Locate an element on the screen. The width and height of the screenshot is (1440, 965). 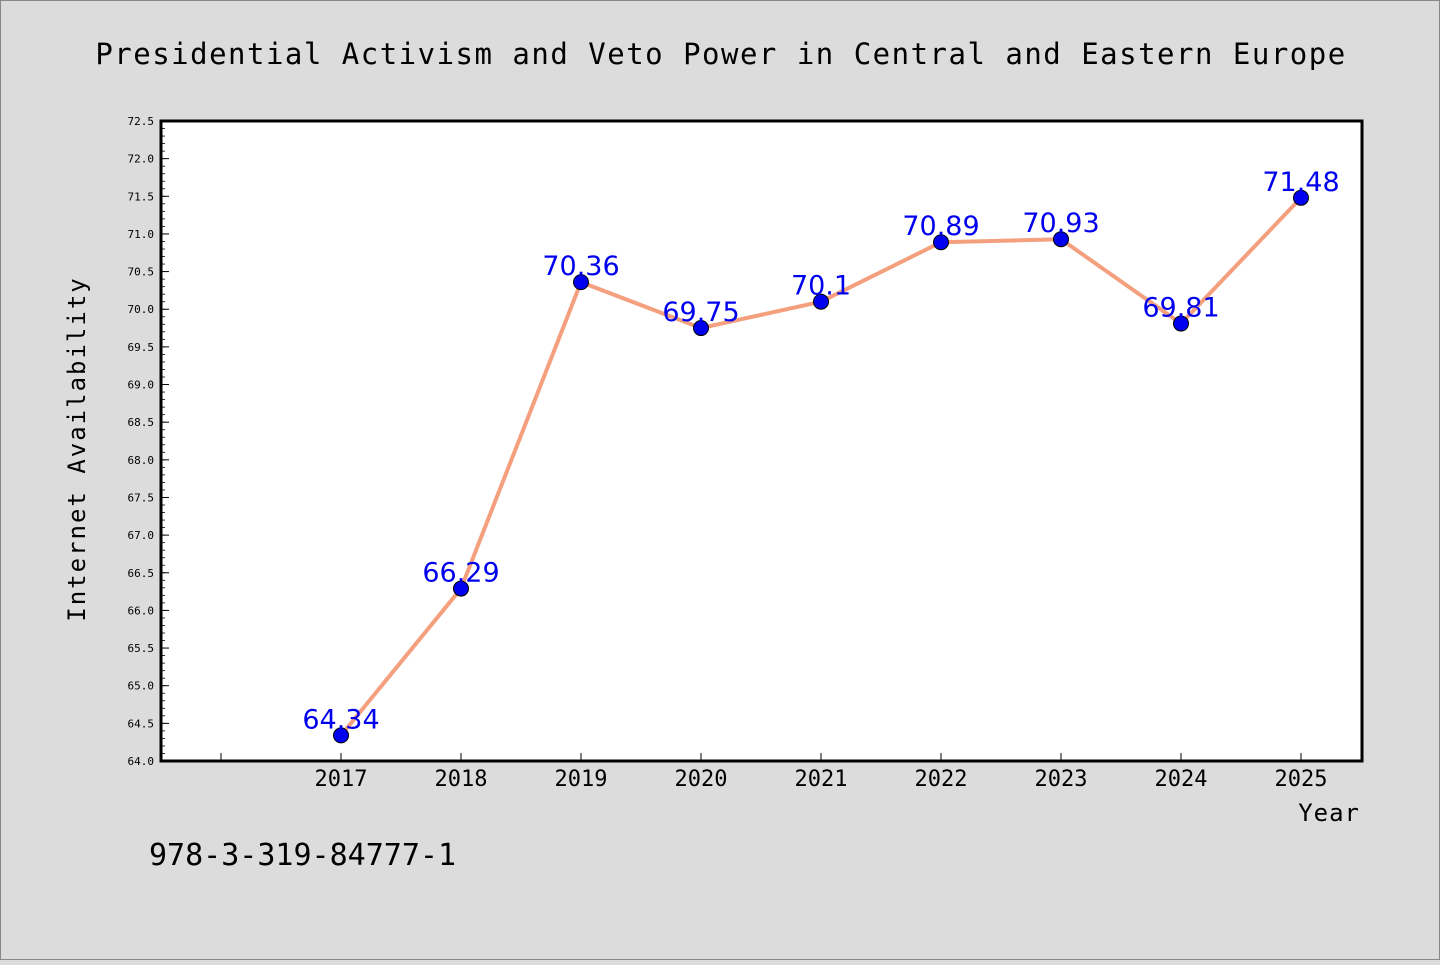
x-tick-label: 2023 is located at coordinates (1061, 779).